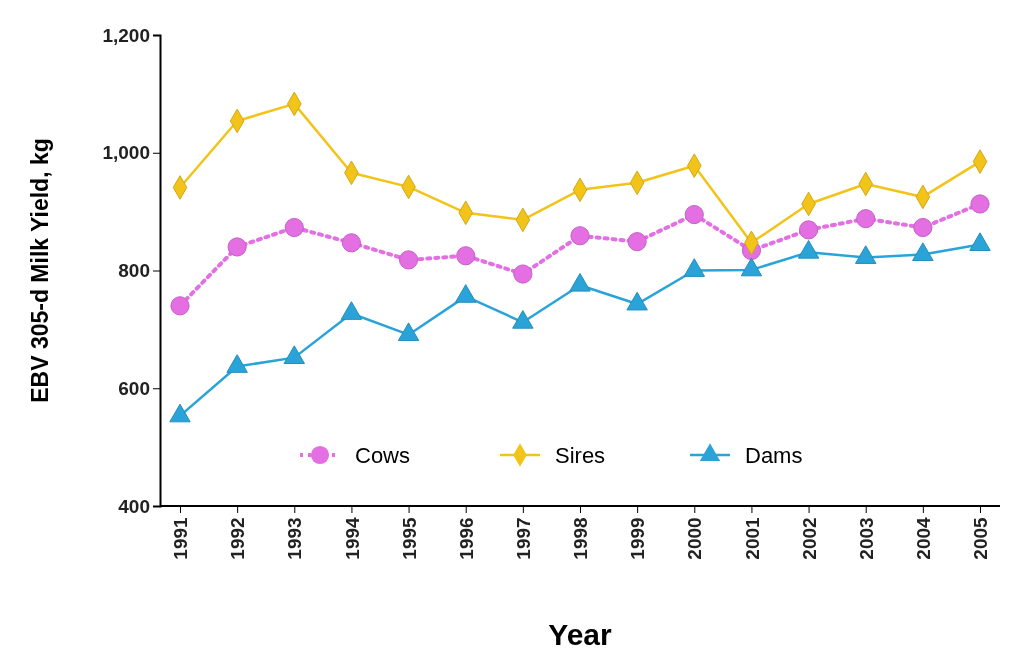  What do you see at coordinates (524, 538) in the screenshot?
I see `x-tick-label: 1997` at bounding box center [524, 538].